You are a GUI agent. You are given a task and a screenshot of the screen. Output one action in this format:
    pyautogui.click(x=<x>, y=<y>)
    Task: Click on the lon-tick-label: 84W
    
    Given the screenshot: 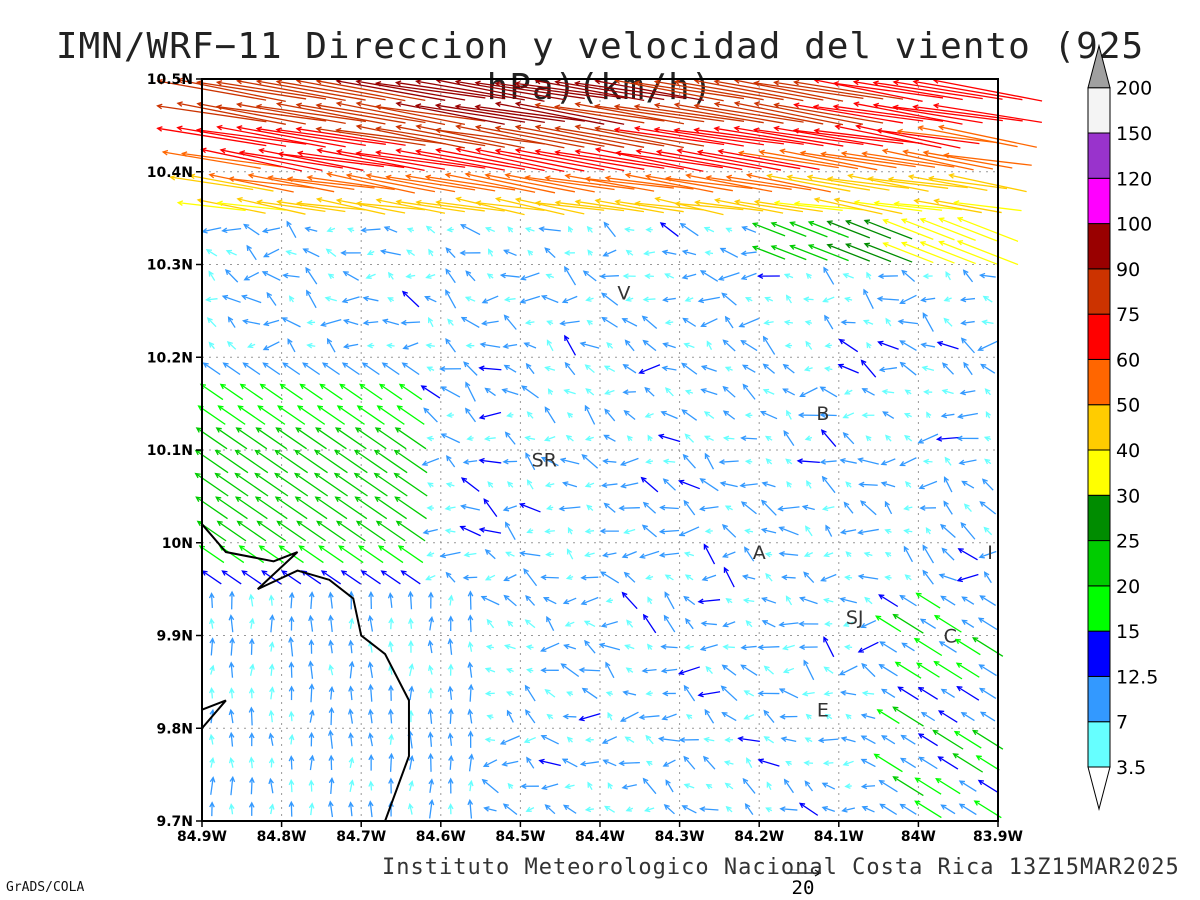 What is the action you would take?
    pyautogui.click(x=918, y=837)
    